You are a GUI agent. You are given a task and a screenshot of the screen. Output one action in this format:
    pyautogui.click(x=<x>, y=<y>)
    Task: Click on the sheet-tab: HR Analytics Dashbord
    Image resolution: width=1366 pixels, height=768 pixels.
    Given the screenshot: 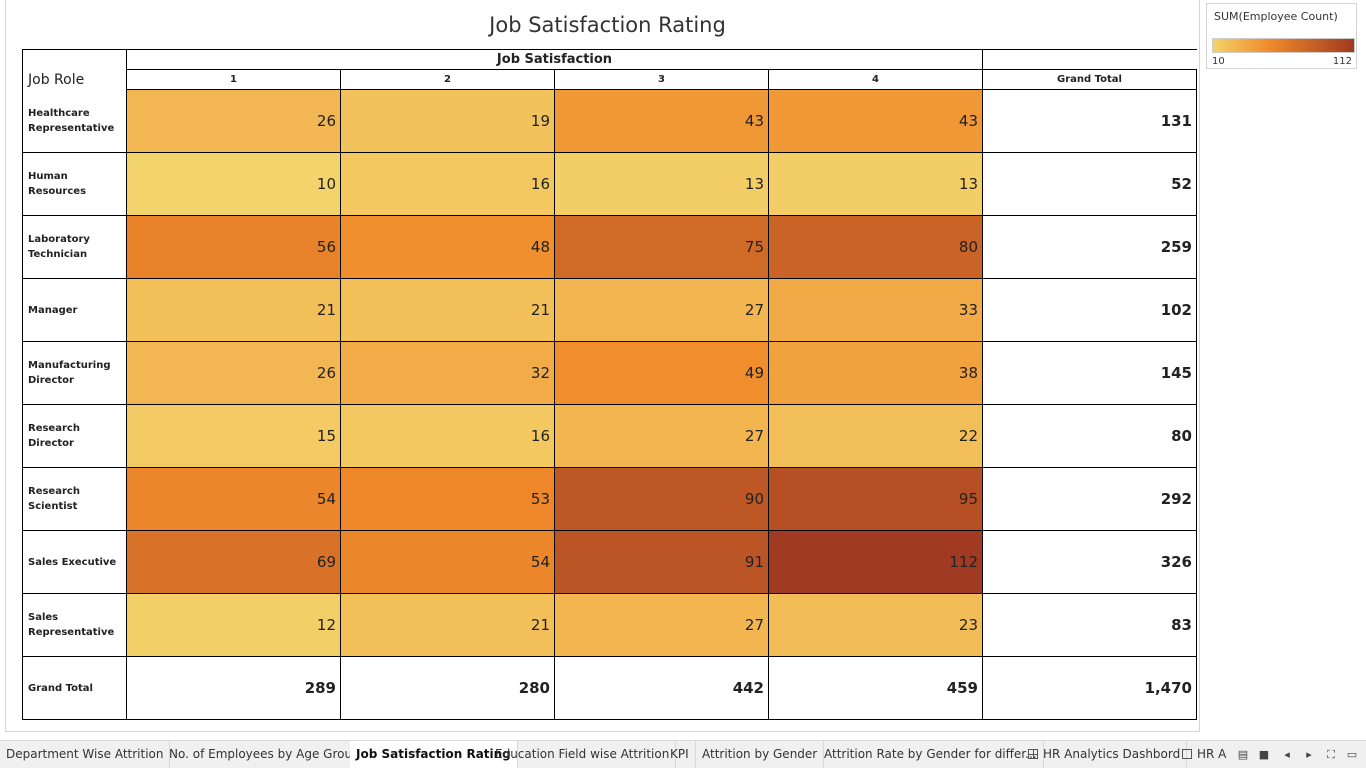 What is the action you would take?
    pyautogui.click(x=1105, y=754)
    